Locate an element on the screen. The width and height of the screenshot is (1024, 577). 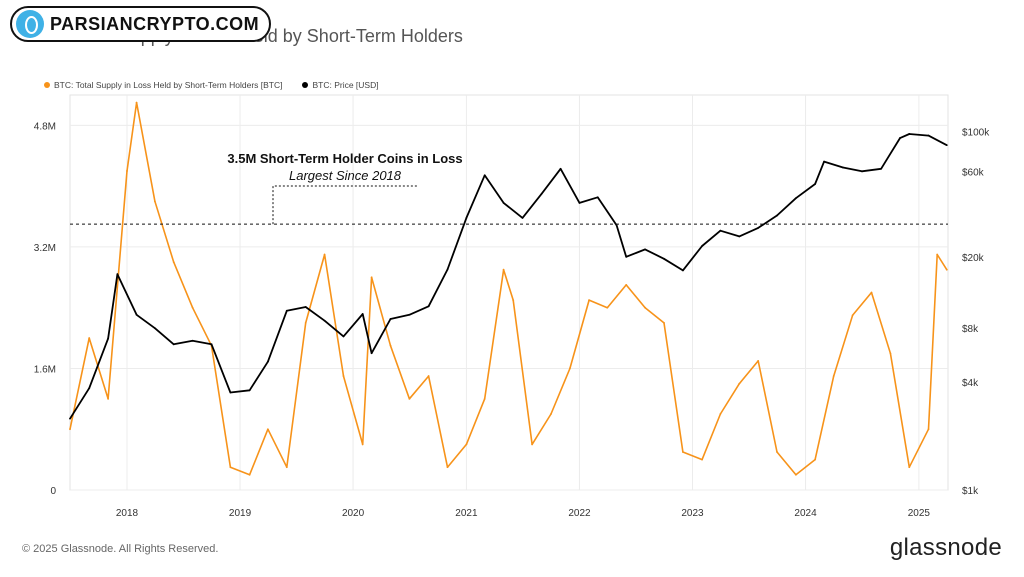
right-tick-label: $8k is located at coordinates (970, 329).